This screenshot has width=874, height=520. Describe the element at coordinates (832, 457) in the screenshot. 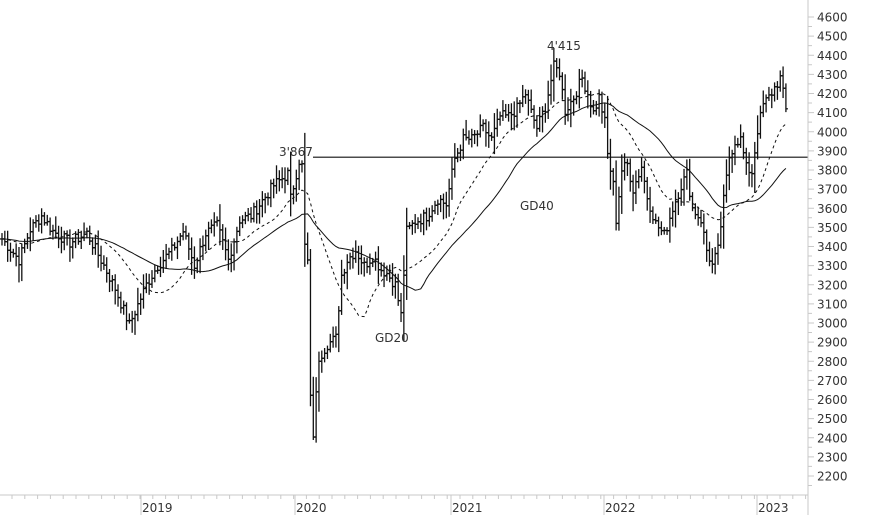

I see `y-tick-label: 2300` at that location.